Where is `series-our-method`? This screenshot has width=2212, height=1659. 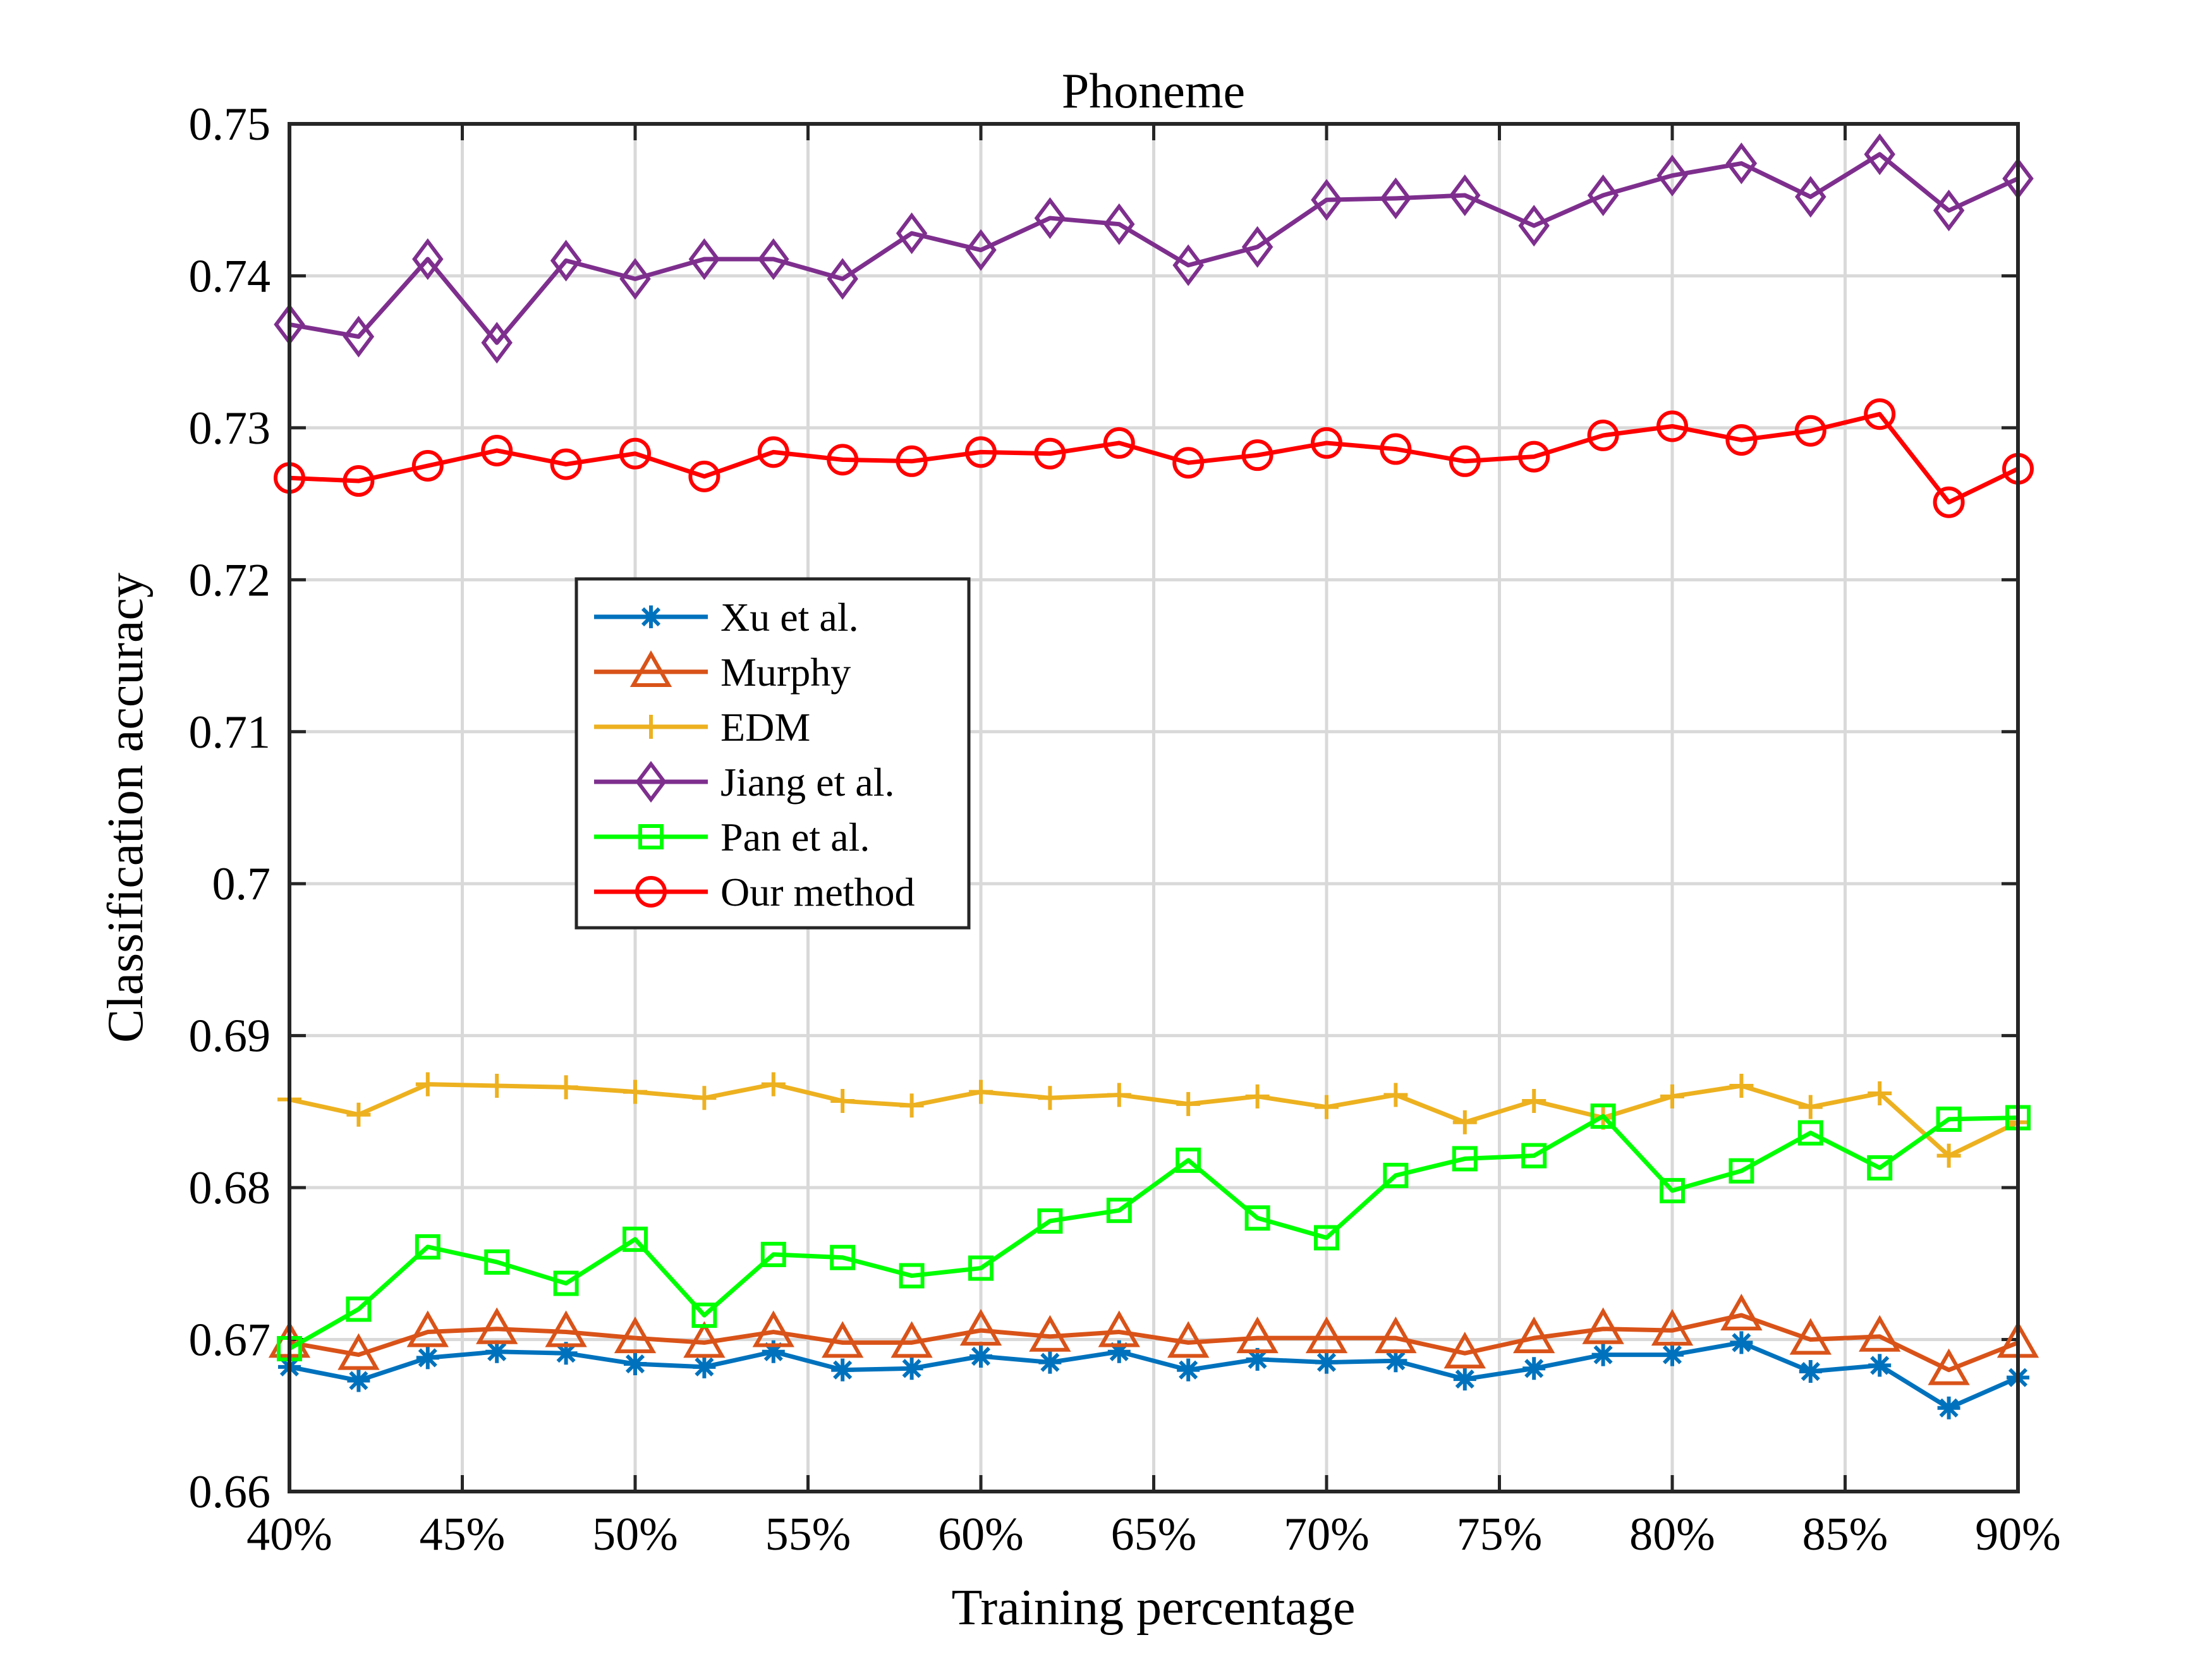
series-our-method is located at coordinates (1154, 458).